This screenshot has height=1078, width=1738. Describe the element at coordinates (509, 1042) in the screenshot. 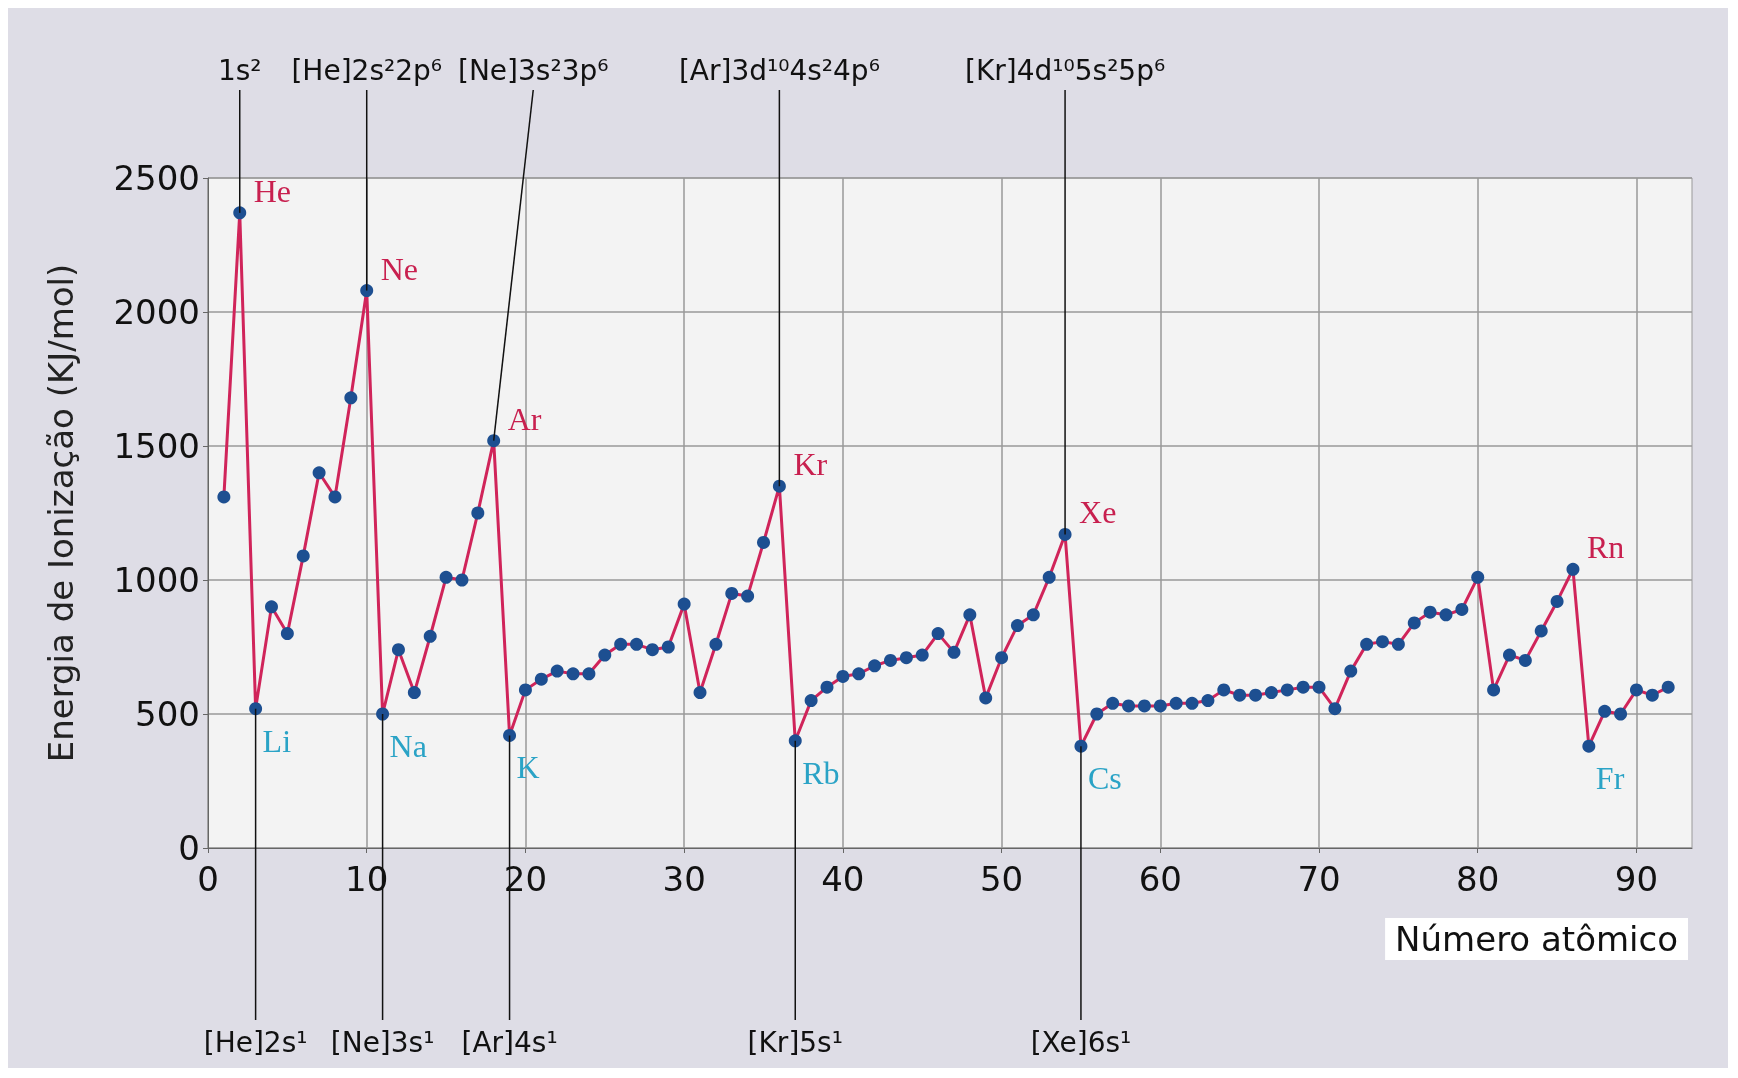

I see `annotation: [Ar]4s¹` at that location.